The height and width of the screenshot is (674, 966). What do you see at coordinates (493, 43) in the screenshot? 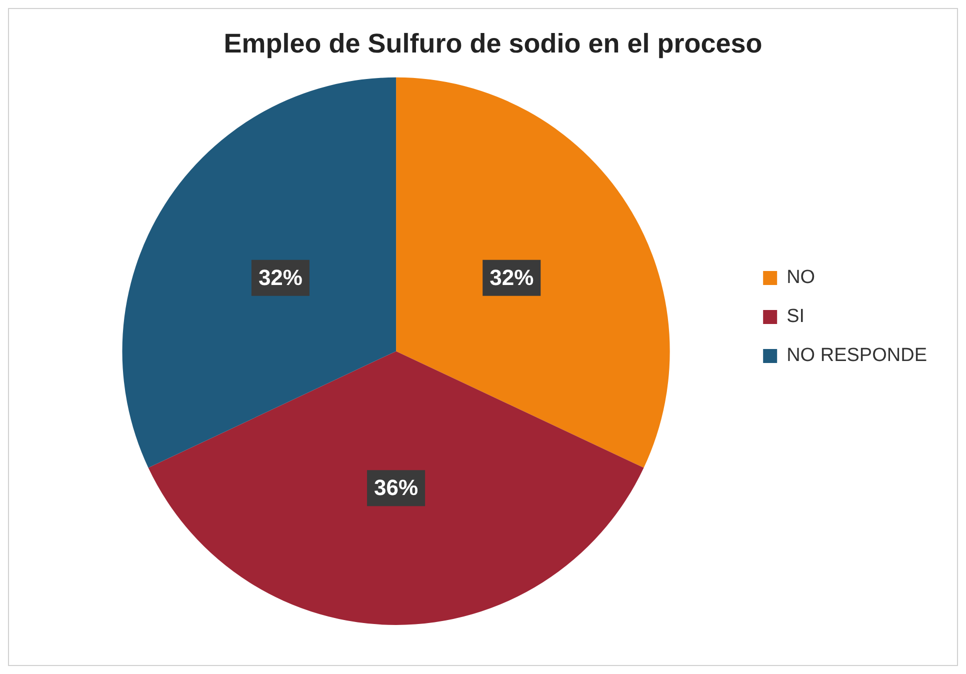
I see `chart-title: Empleo de Sulfuro de sodio en el proceso` at bounding box center [493, 43].